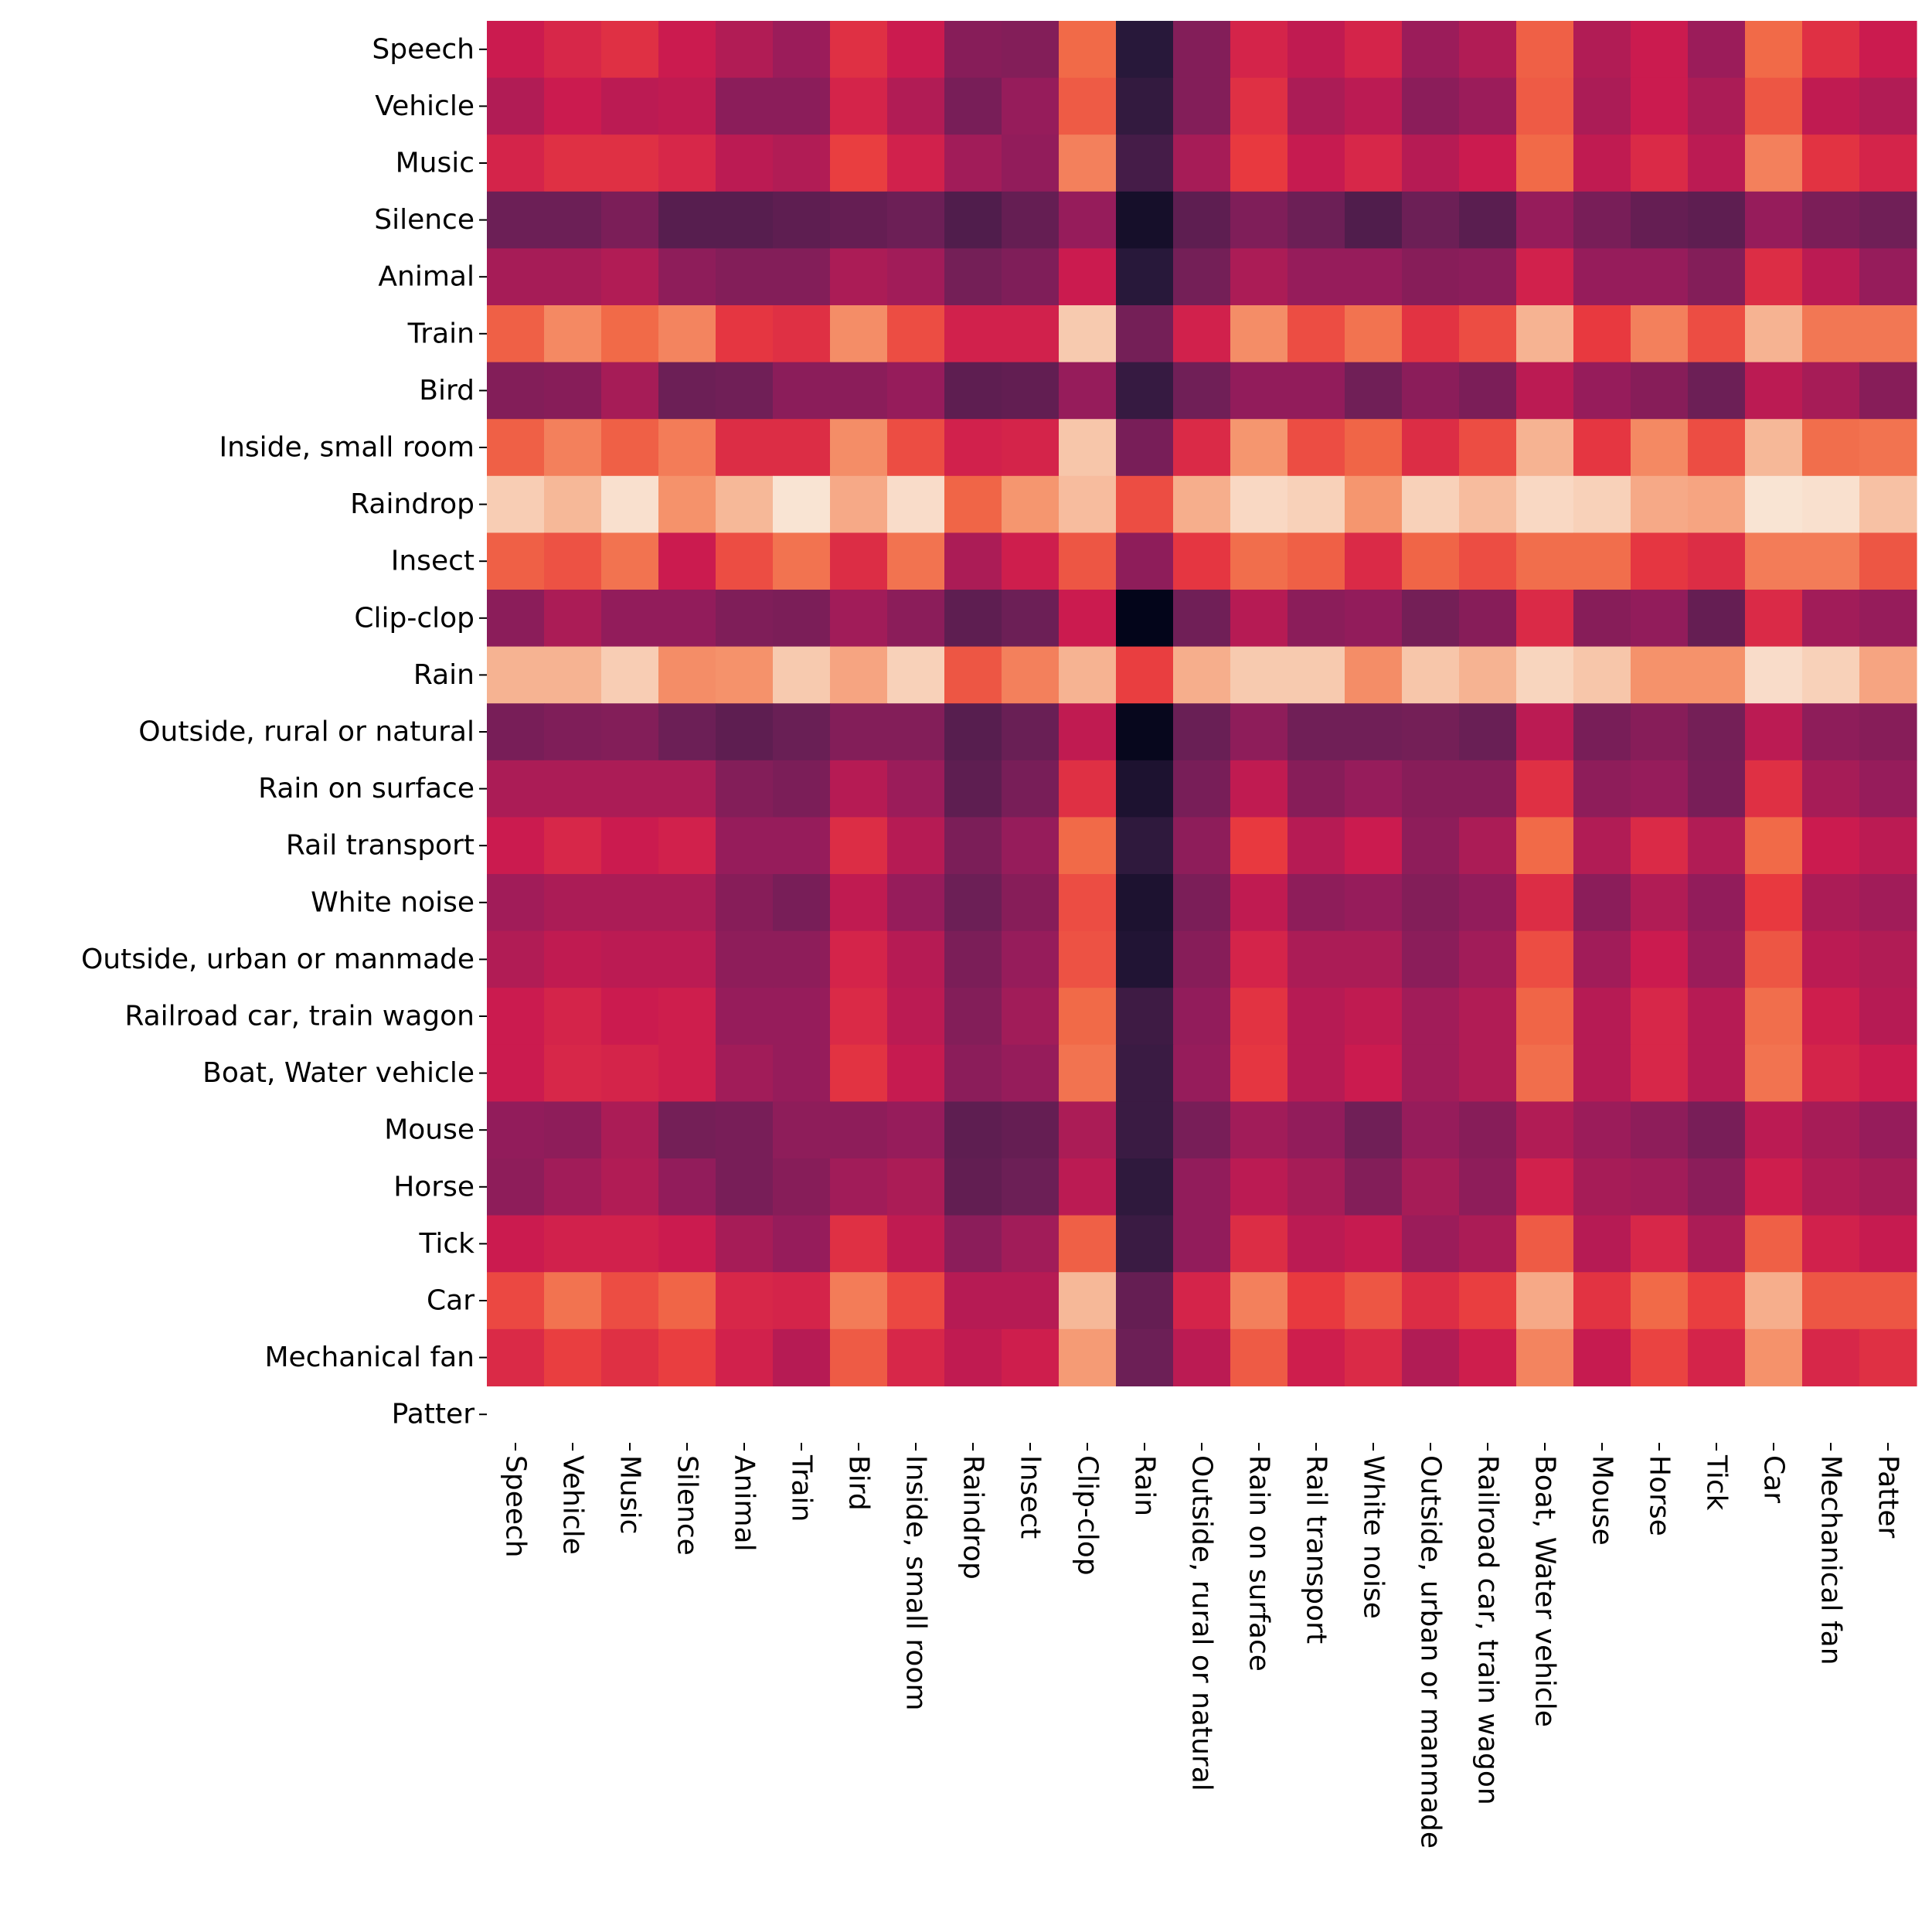 This screenshot has width=1932, height=1932. What do you see at coordinates (366, 788) in the screenshot?
I see `y-tick-label: Rain on surface` at bounding box center [366, 788].